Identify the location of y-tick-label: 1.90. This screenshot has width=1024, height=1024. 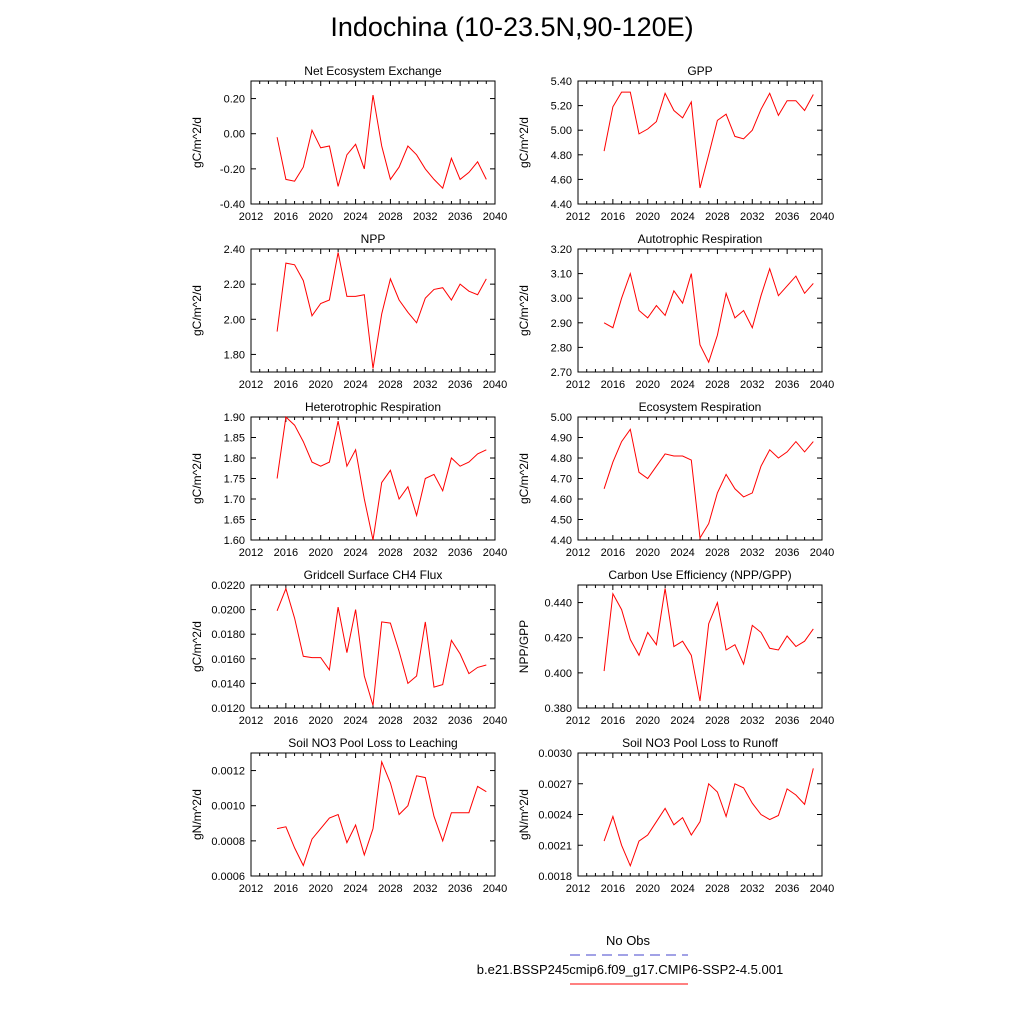
(234, 418).